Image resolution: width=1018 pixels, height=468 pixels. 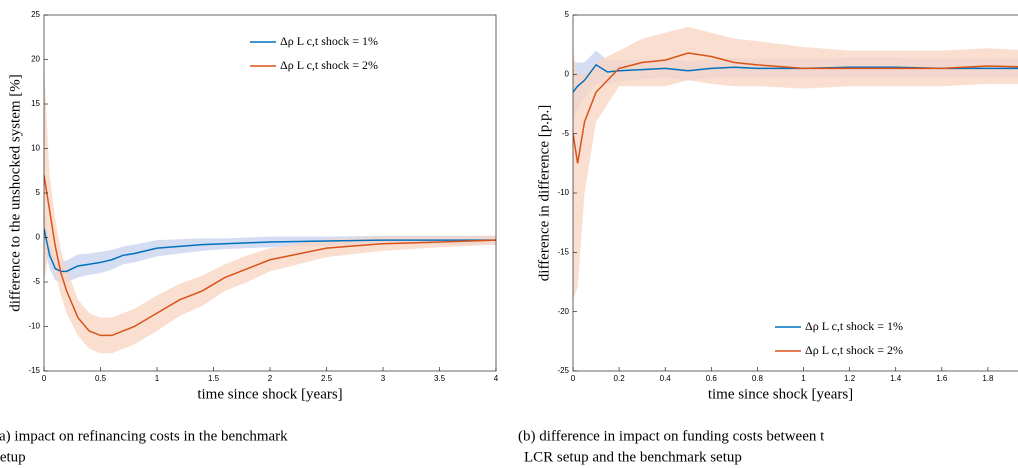 I want to click on x-tick-label: 1.4, so click(x=896, y=378).